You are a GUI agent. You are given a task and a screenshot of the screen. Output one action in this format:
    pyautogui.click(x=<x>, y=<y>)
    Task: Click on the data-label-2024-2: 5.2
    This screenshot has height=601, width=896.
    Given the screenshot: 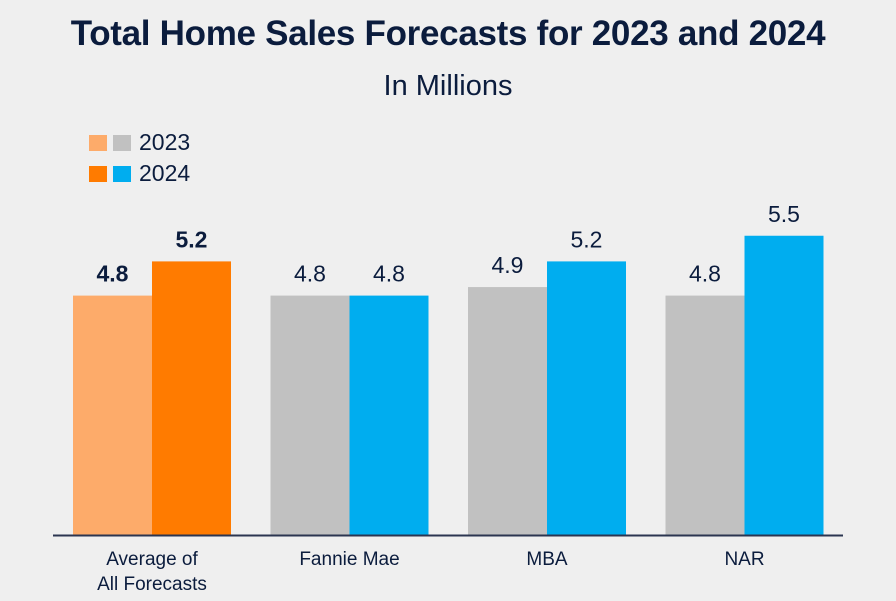 What is the action you would take?
    pyautogui.click(x=587, y=239)
    